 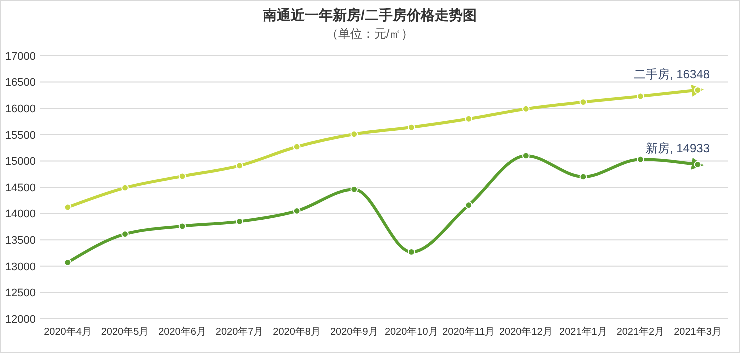 I want to click on x-tick-label: 2020年6月, so click(x=182, y=332).